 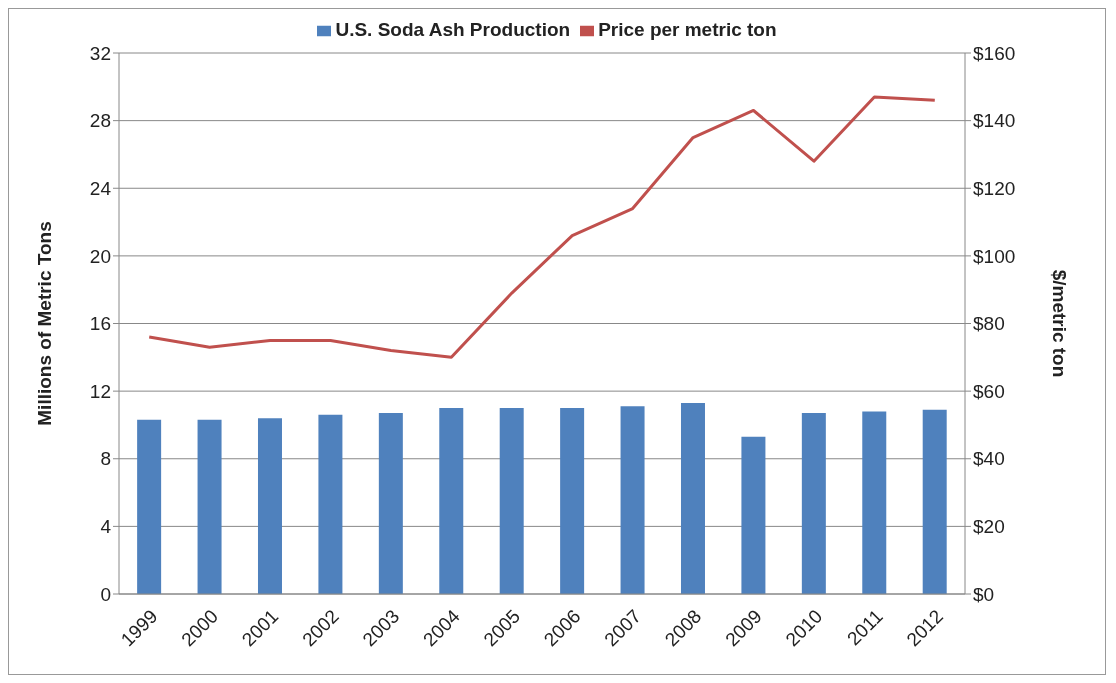 What do you see at coordinates (989, 459) in the screenshot?
I see `y2-tick-label: $40` at bounding box center [989, 459].